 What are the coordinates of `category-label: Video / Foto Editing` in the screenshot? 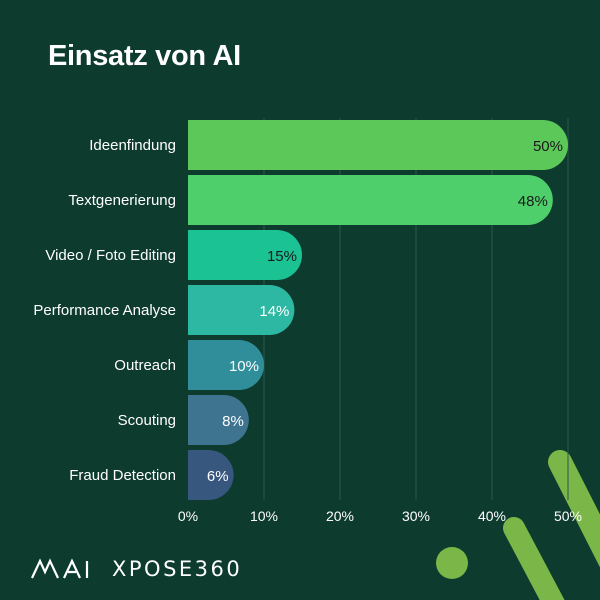 It's located at (110, 255).